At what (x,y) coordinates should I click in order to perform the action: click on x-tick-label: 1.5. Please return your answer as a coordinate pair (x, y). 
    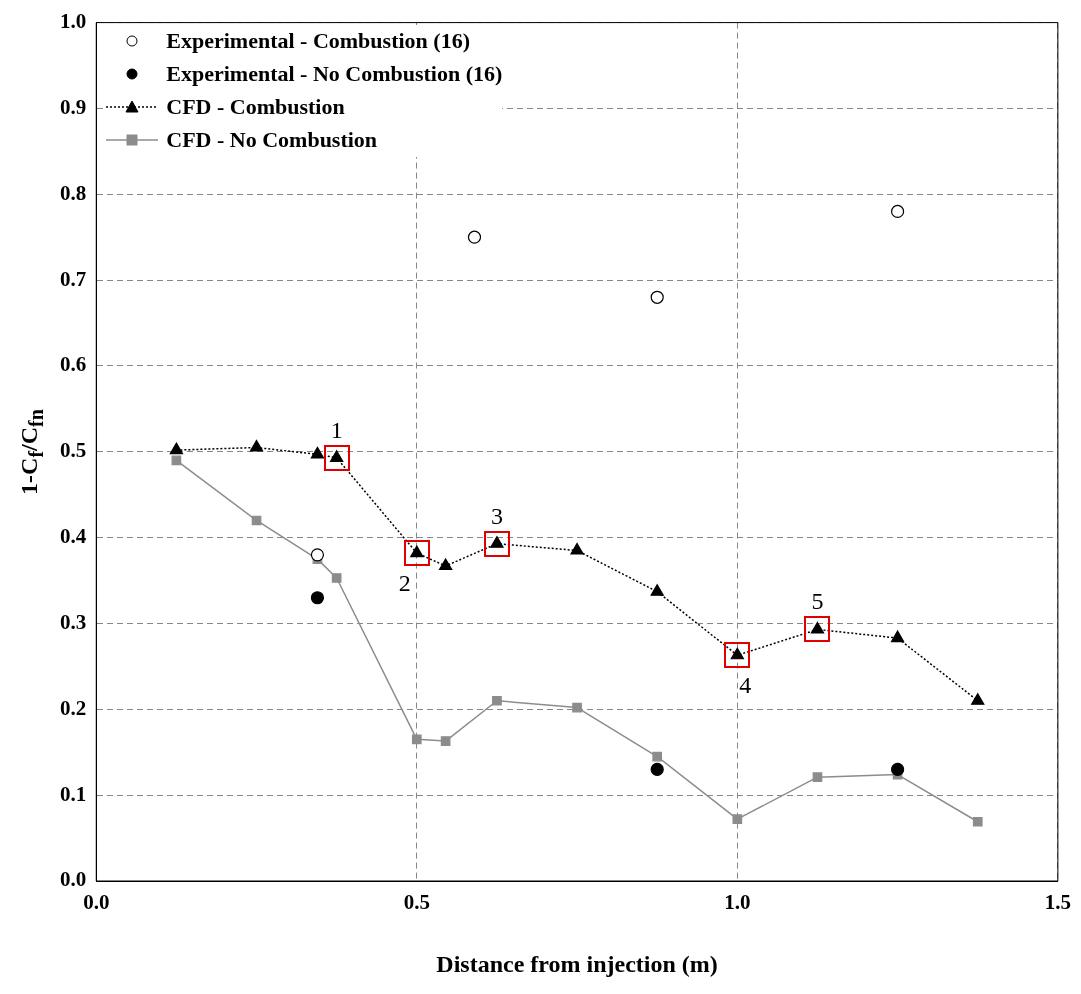
    Looking at the image, I should click on (1057, 902).